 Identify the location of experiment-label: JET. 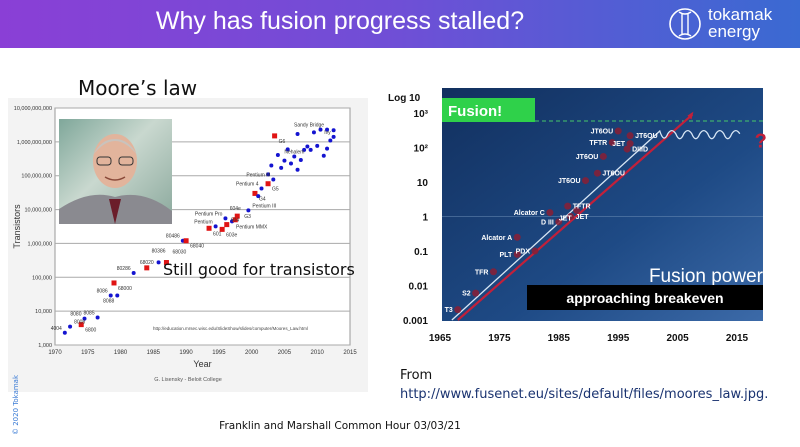
(566, 218).